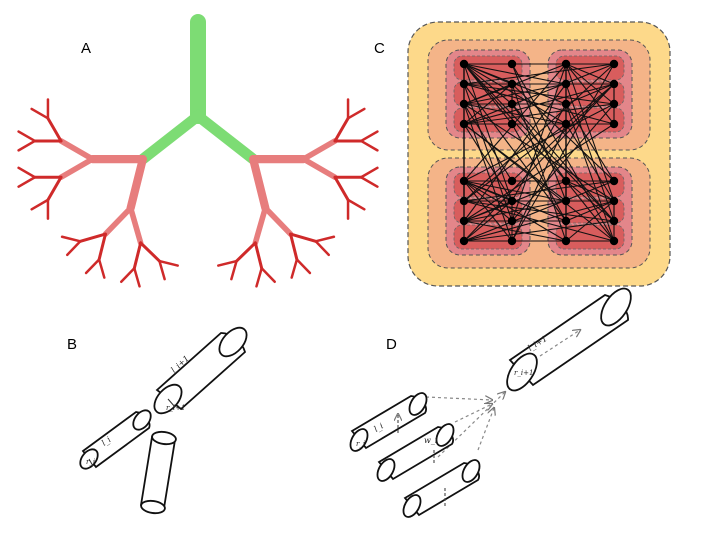 The height and width of the screenshot is (540, 720). I want to click on child-cylinder-d-1: l_i r_i, so click(388, 422).